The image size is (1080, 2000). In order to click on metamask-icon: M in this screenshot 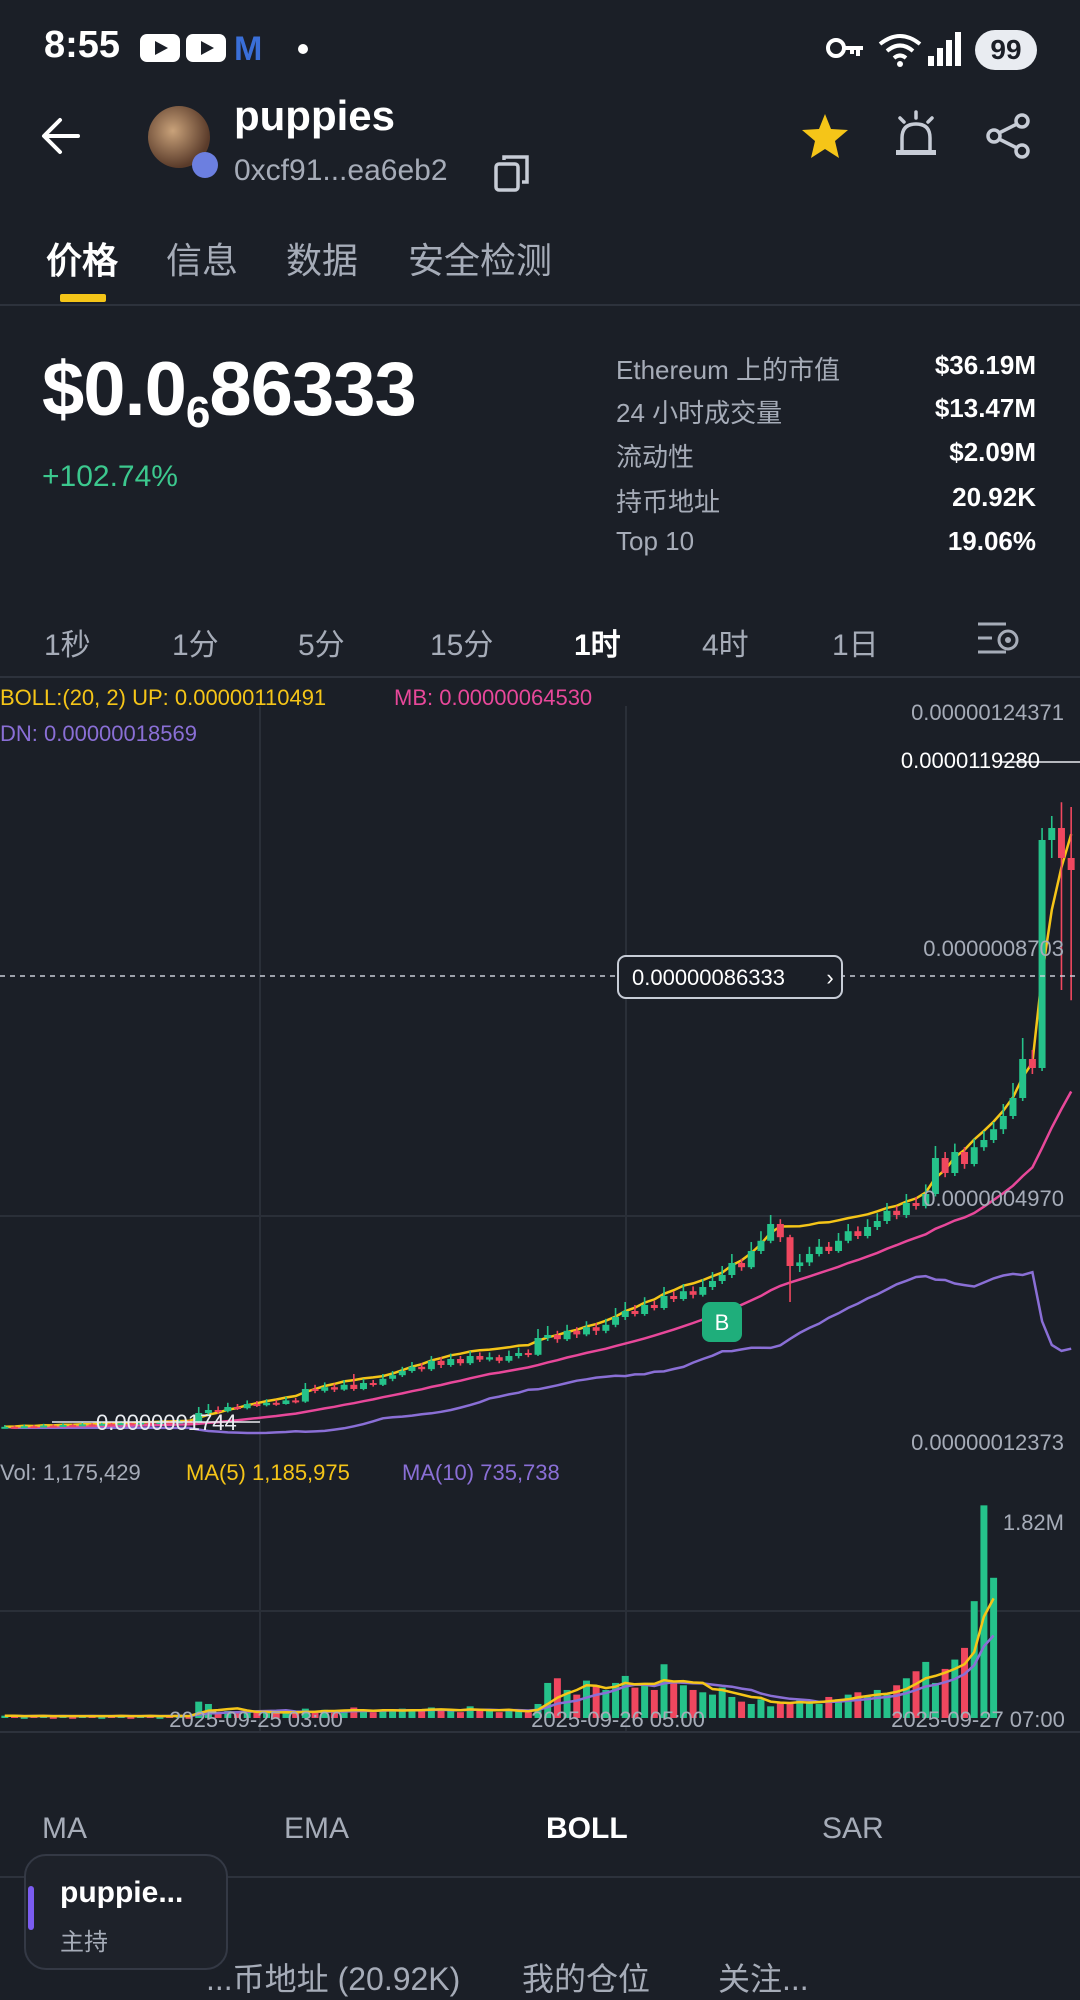, I will do `click(248, 49)`.